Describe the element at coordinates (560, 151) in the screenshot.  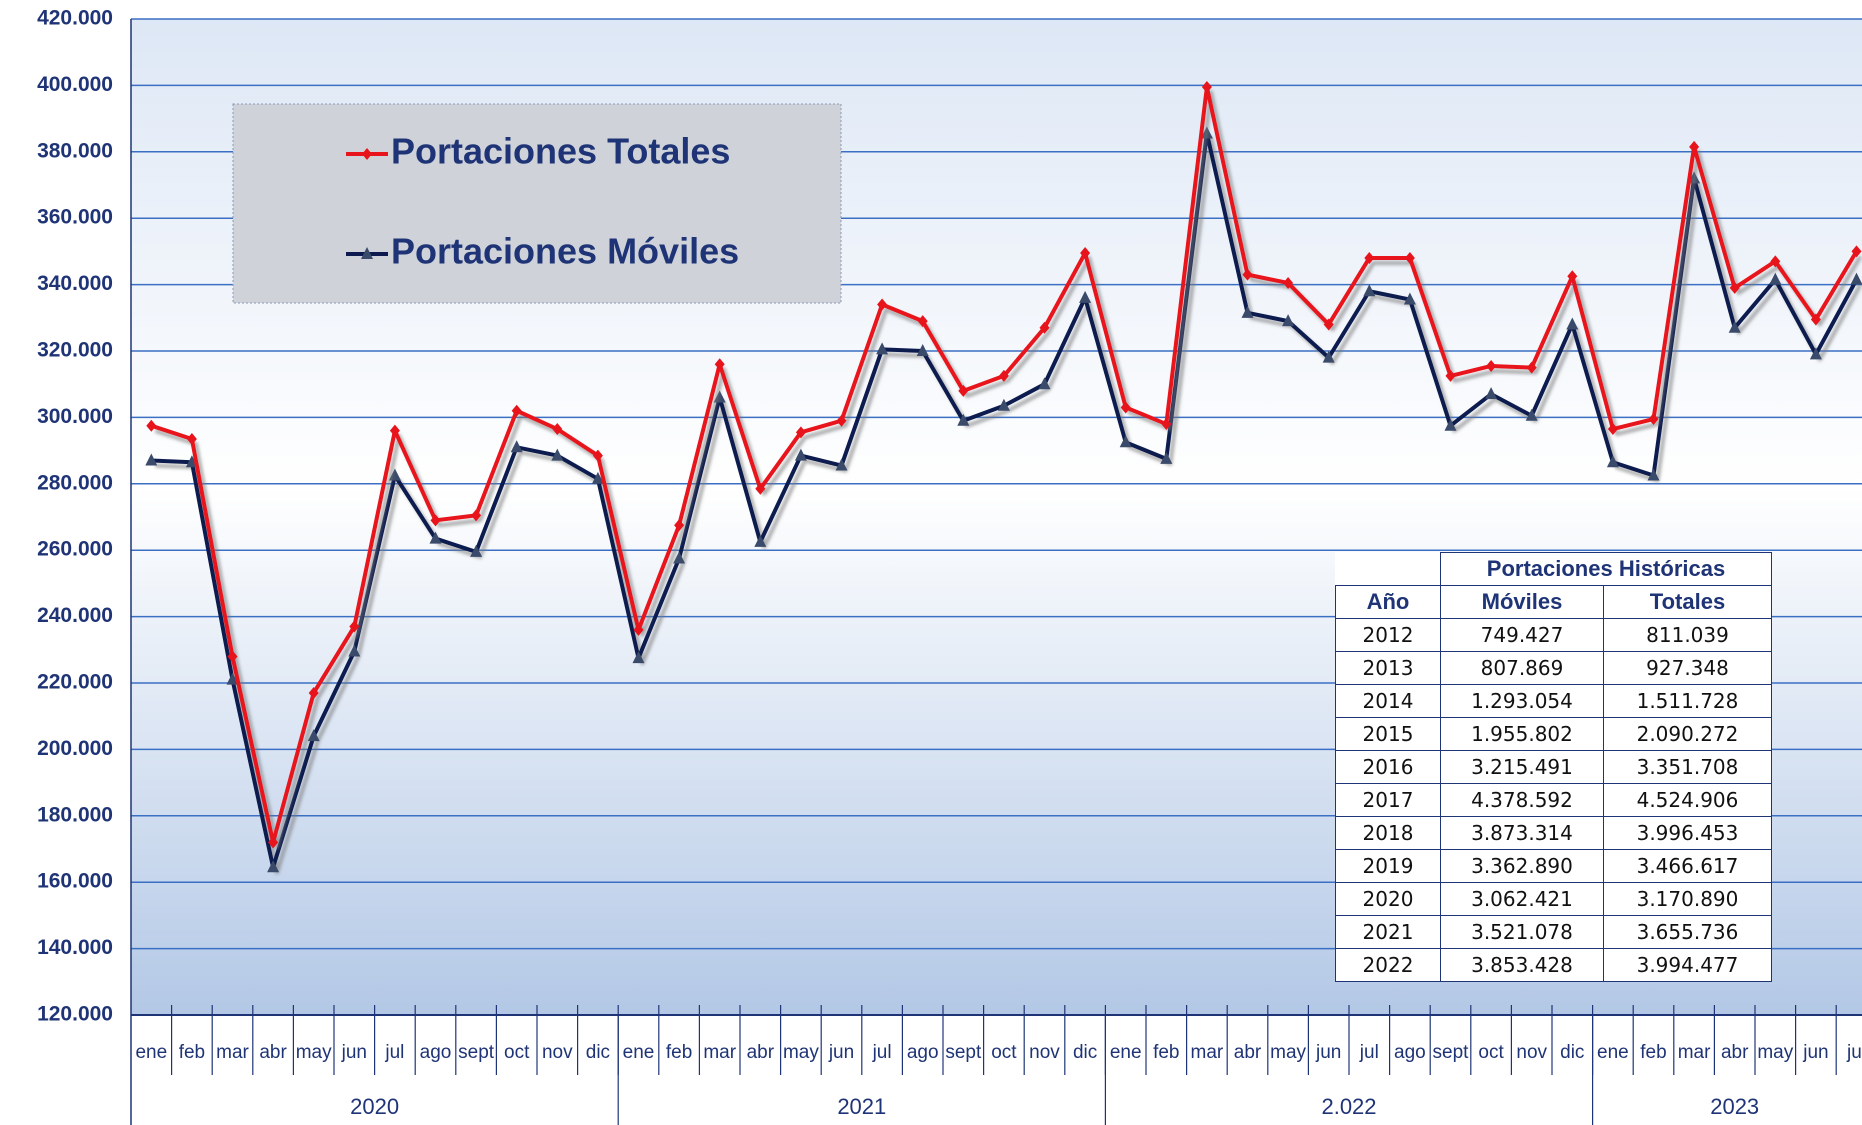
I see `legend-label: Portaciones Totales` at that location.